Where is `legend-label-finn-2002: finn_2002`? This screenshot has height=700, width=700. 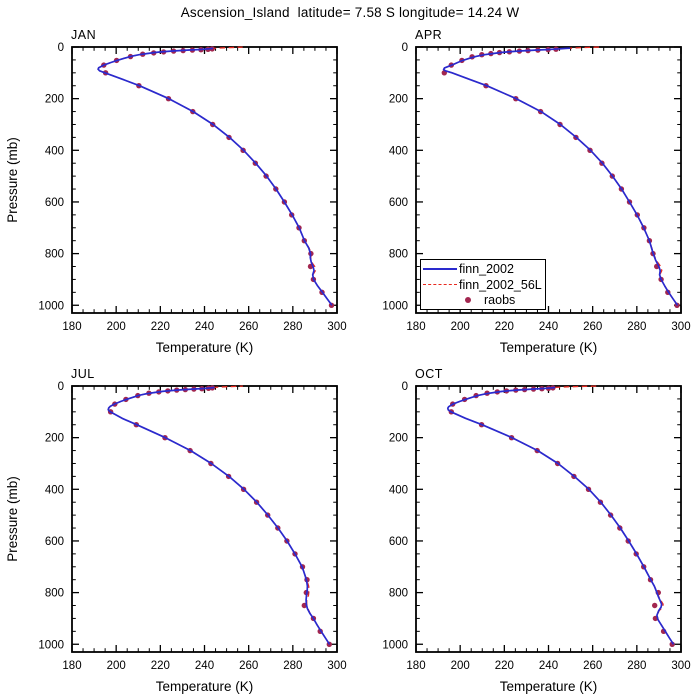
legend-label-finn-2002: finn_2002 is located at coordinates (486, 269).